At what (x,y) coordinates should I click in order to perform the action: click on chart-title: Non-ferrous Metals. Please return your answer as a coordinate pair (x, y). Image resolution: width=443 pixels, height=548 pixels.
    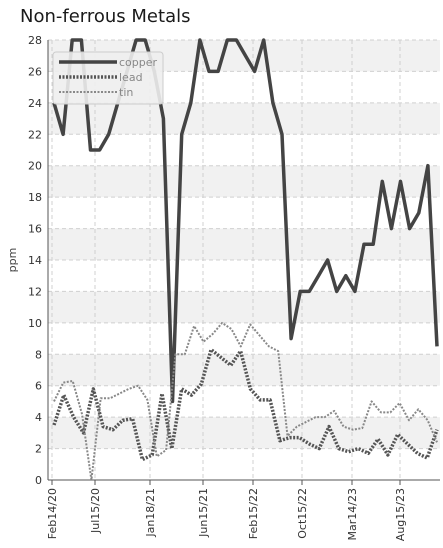
    Looking at the image, I should click on (105, 16).